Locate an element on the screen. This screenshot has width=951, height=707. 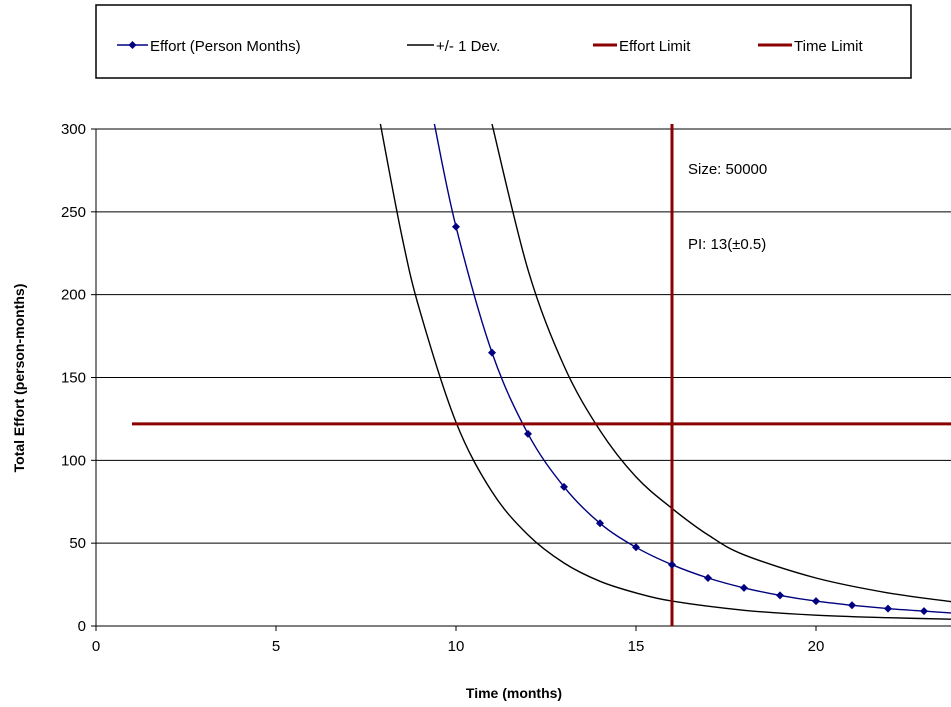
x-tick-label-10: 10 is located at coordinates (456, 646).